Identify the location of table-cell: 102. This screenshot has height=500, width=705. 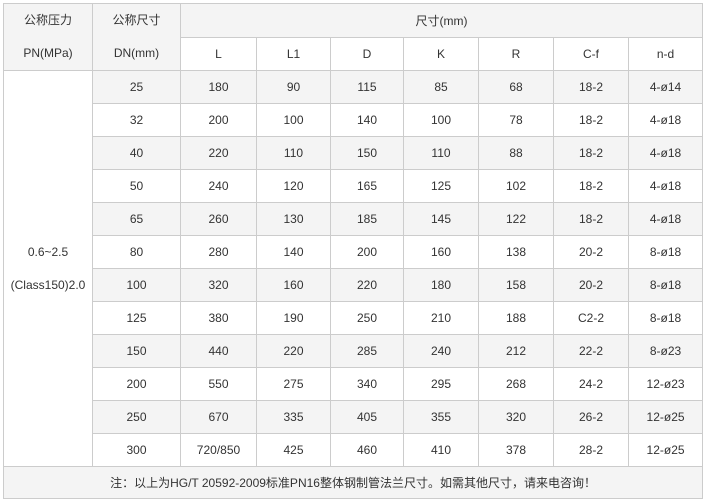
(516, 186).